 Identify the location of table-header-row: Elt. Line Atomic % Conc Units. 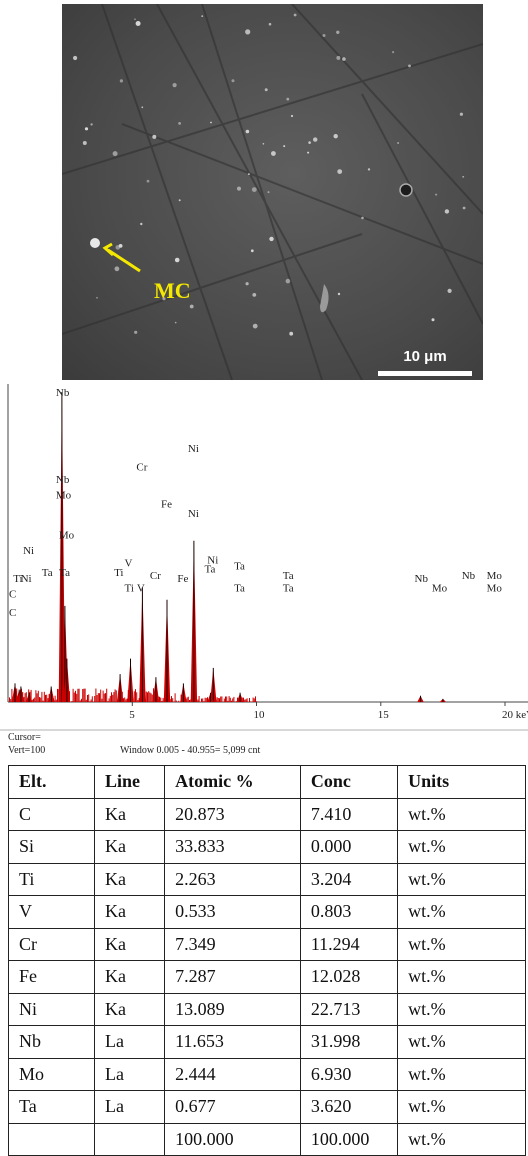
(267, 782).